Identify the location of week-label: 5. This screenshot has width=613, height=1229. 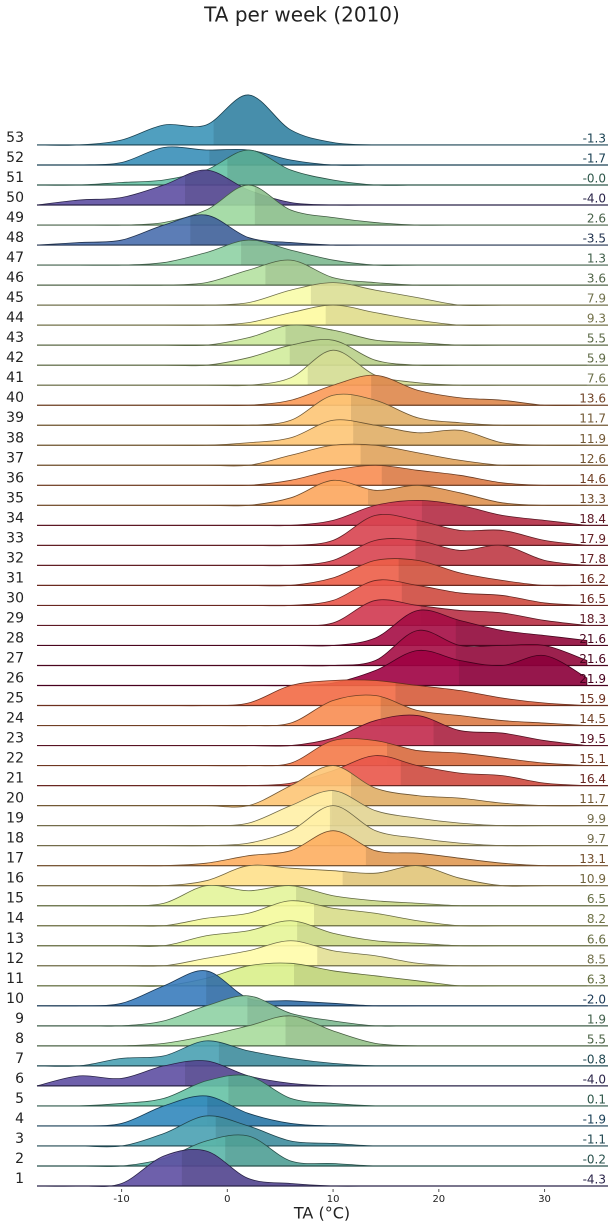
(19, 1099).